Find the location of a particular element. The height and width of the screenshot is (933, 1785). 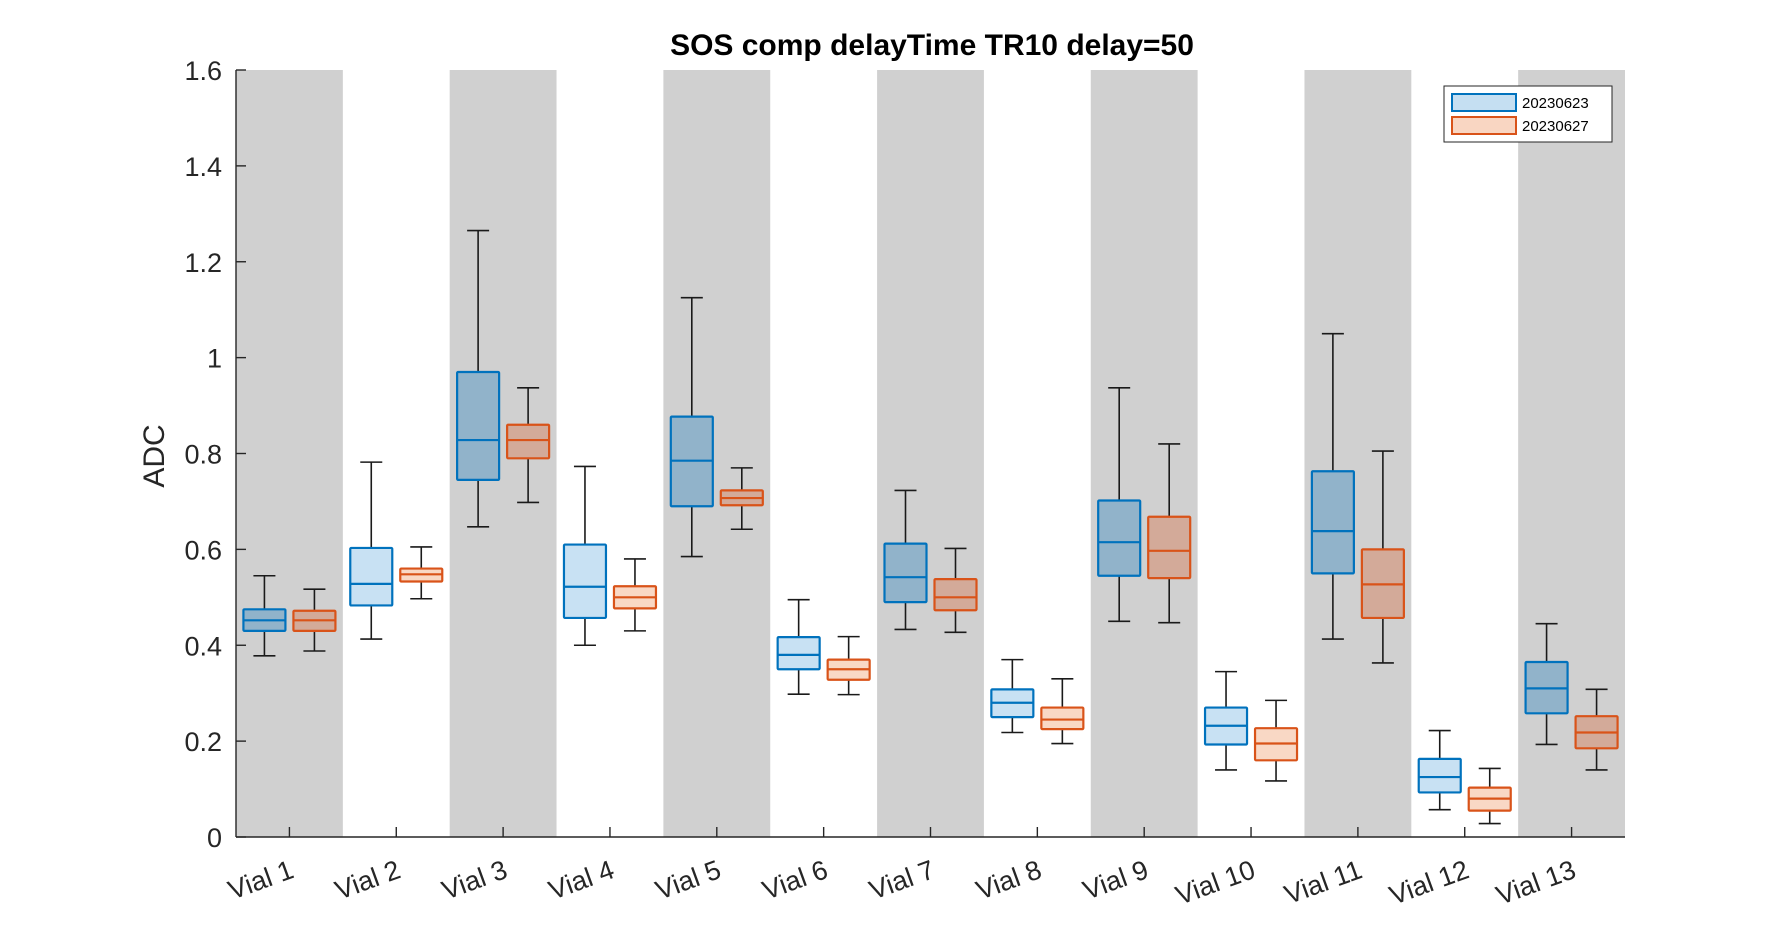

y-tick-label: 1.4 is located at coordinates (203, 167).